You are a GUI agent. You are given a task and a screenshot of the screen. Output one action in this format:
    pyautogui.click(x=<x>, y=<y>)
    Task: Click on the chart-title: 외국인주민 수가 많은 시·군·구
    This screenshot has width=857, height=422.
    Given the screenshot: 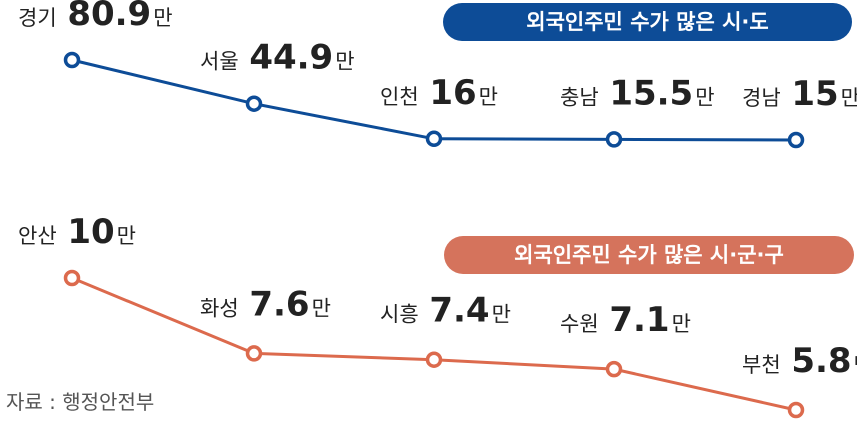 What is the action you would take?
    pyautogui.click(x=649, y=255)
    